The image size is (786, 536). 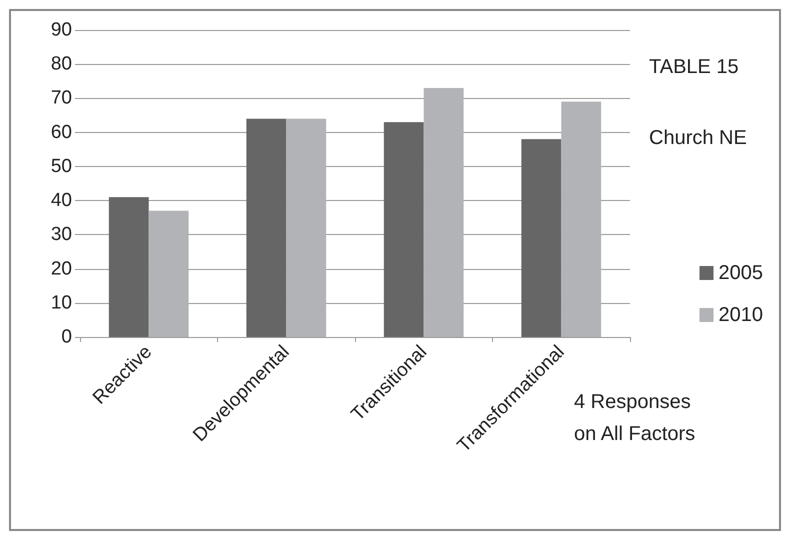 What do you see at coordinates (66, 337) in the screenshot?
I see `y-tick-label: 0` at bounding box center [66, 337].